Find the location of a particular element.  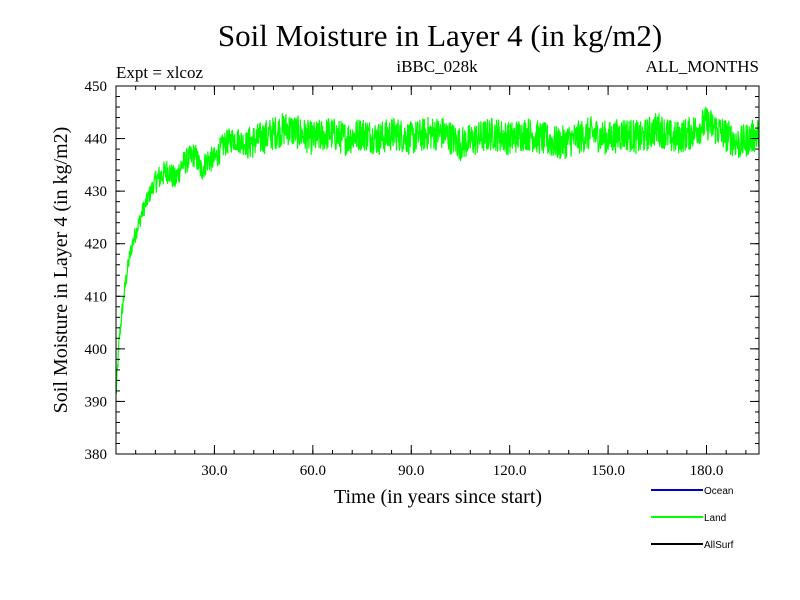

legend: Ocean Land AllSurf is located at coordinates (692, 518).